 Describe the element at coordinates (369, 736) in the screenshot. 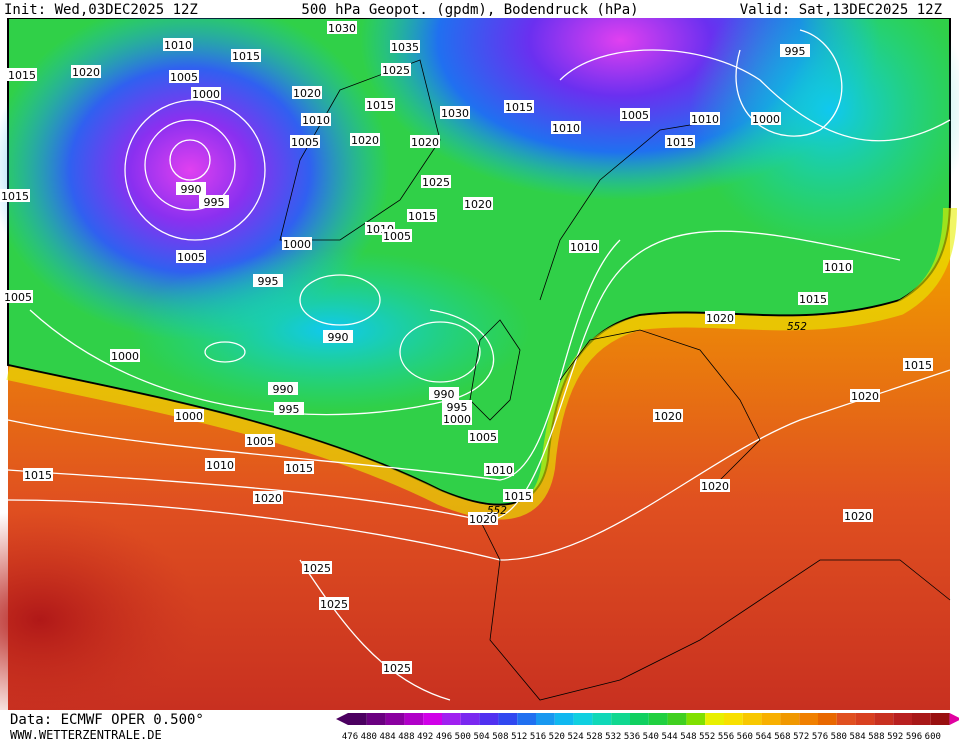

I see `legend-label: 480` at that location.